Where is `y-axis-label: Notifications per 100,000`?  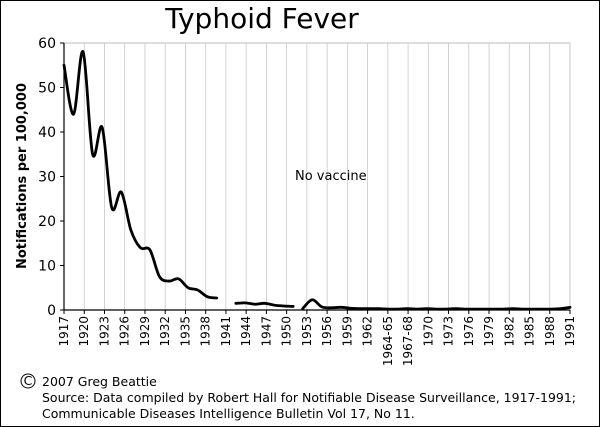
y-axis-label: Notifications per 100,000 is located at coordinates (22, 176).